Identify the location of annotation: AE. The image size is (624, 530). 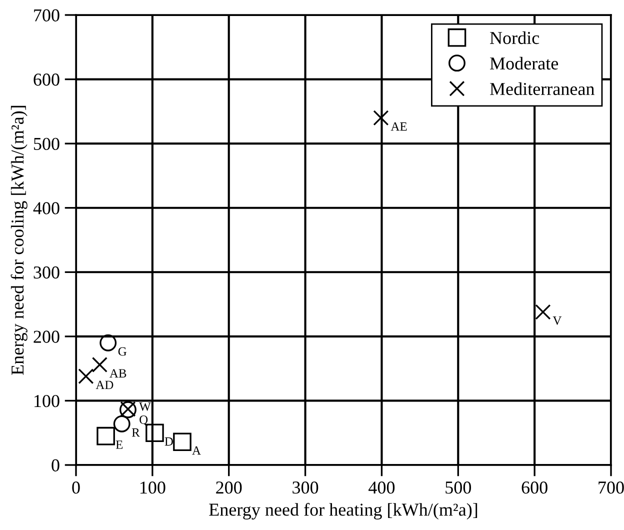
(398, 126).